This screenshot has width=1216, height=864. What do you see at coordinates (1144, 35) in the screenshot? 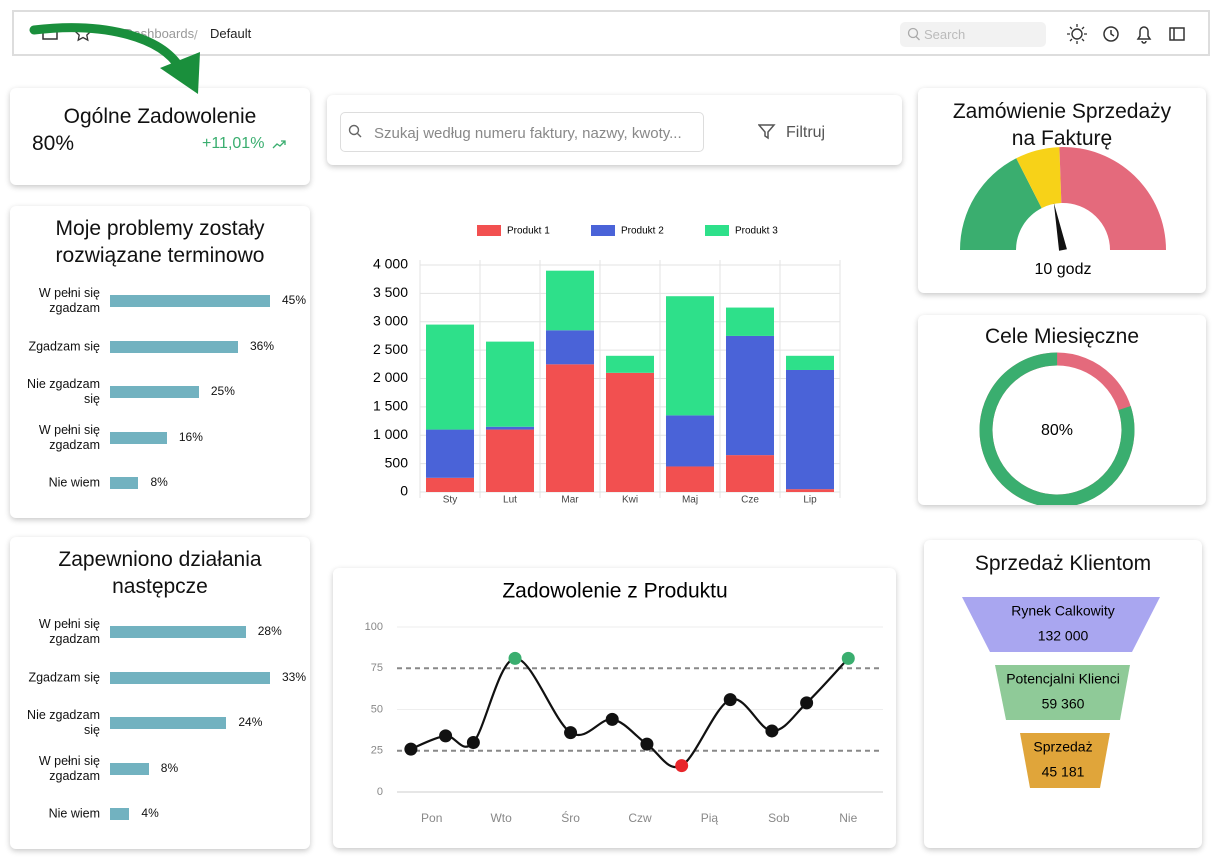
I see `bell-icon` at bounding box center [1144, 35].